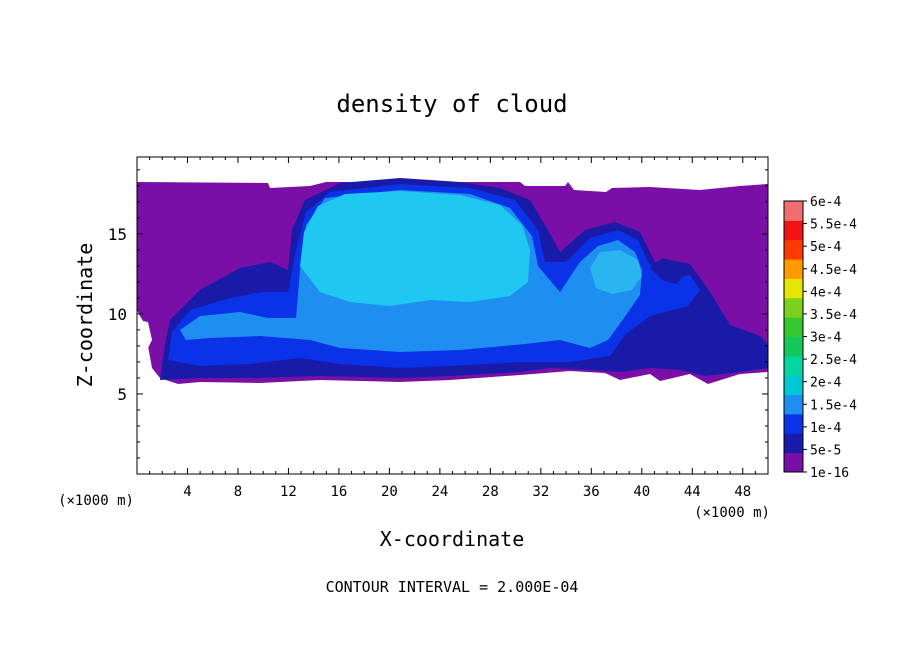 This screenshot has height=654, width=904. What do you see at coordinates (616, 272) in the screenshot?
I see `contour-region-level-4b` at bounding box center [616, 272].